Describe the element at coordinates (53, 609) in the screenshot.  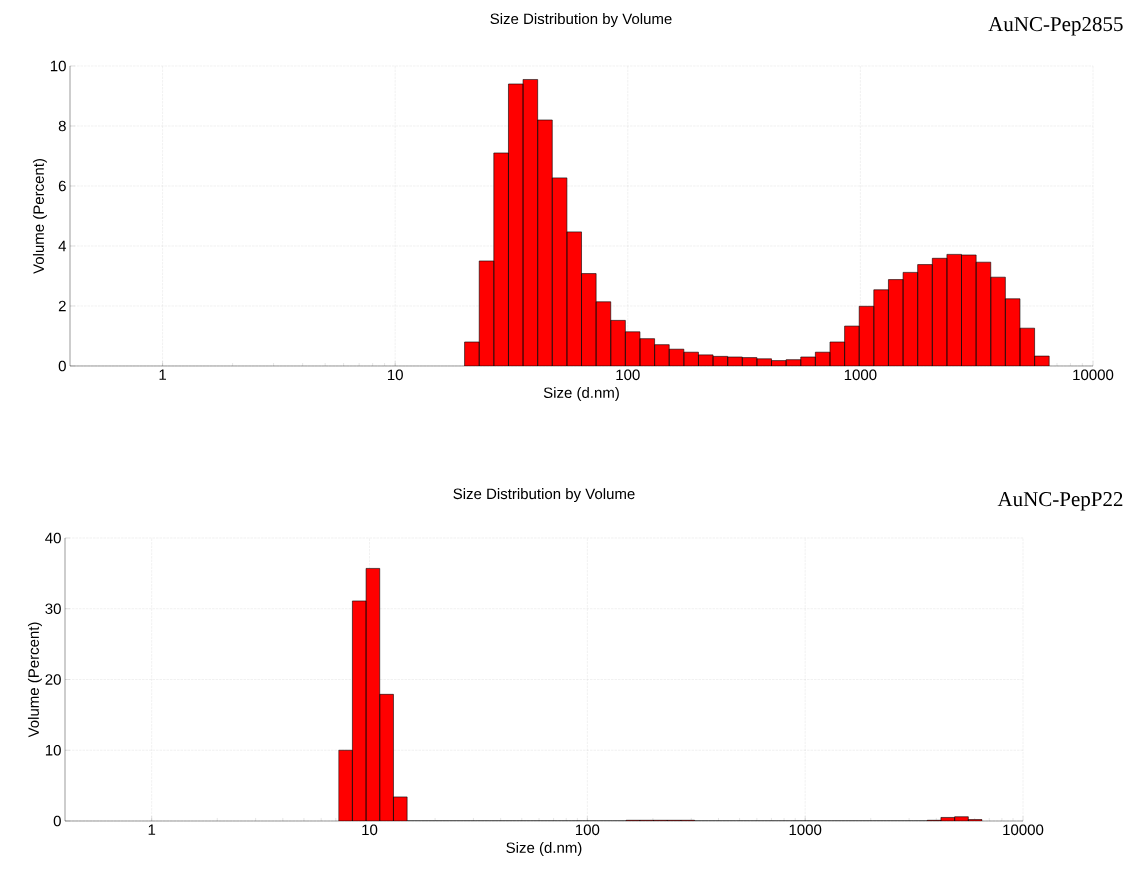
I see `y-tick-label: 30` at that location.